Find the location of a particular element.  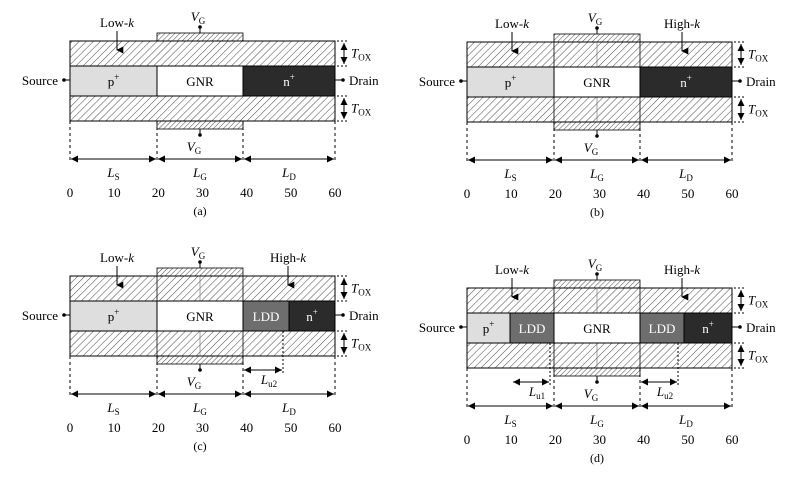

panel-caption: (c) is located at coordinates (199, 446).